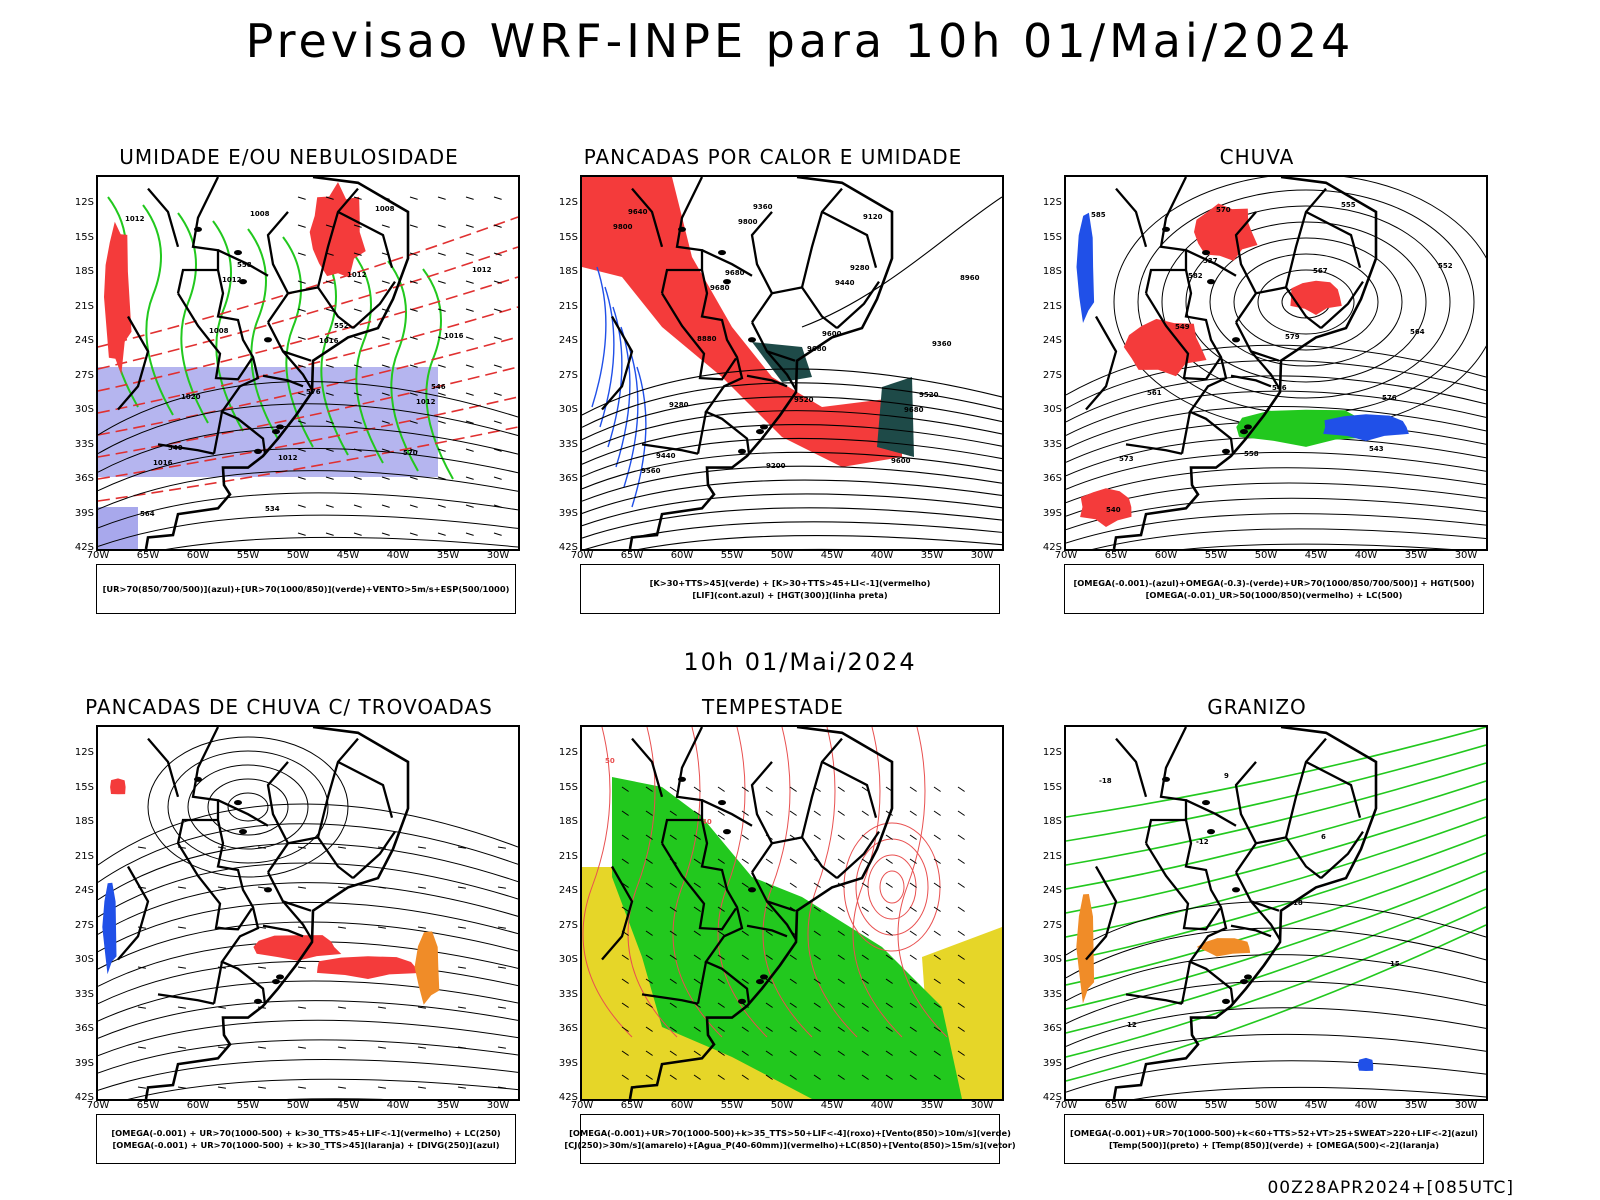 This screenshot has width=1600, height=1200. Describe the element at coordinates (914, 410) in the screenshot. I see `contour-label: 9680` at that location.